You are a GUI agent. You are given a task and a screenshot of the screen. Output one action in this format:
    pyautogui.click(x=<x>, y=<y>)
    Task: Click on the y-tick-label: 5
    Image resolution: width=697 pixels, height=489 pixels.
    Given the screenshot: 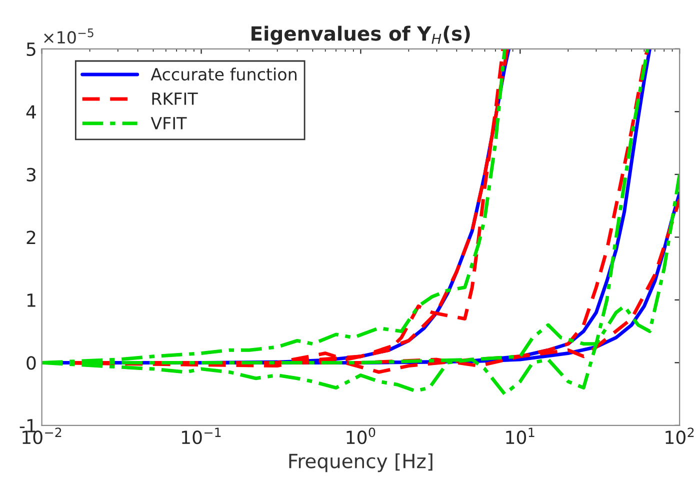 What is the action you would take?
    pyautogui.click(x=31, y=49)
    